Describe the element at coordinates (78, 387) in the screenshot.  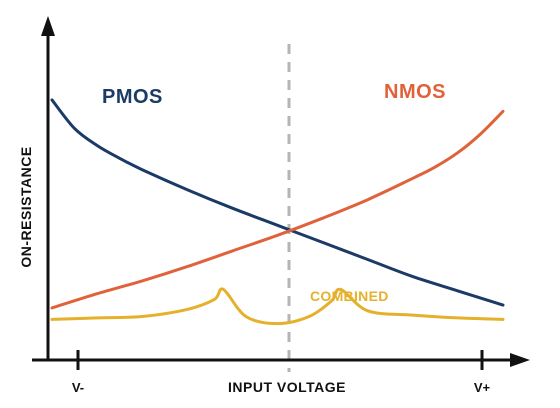
I see `x-tick-label-v-minus: V-` at that location.